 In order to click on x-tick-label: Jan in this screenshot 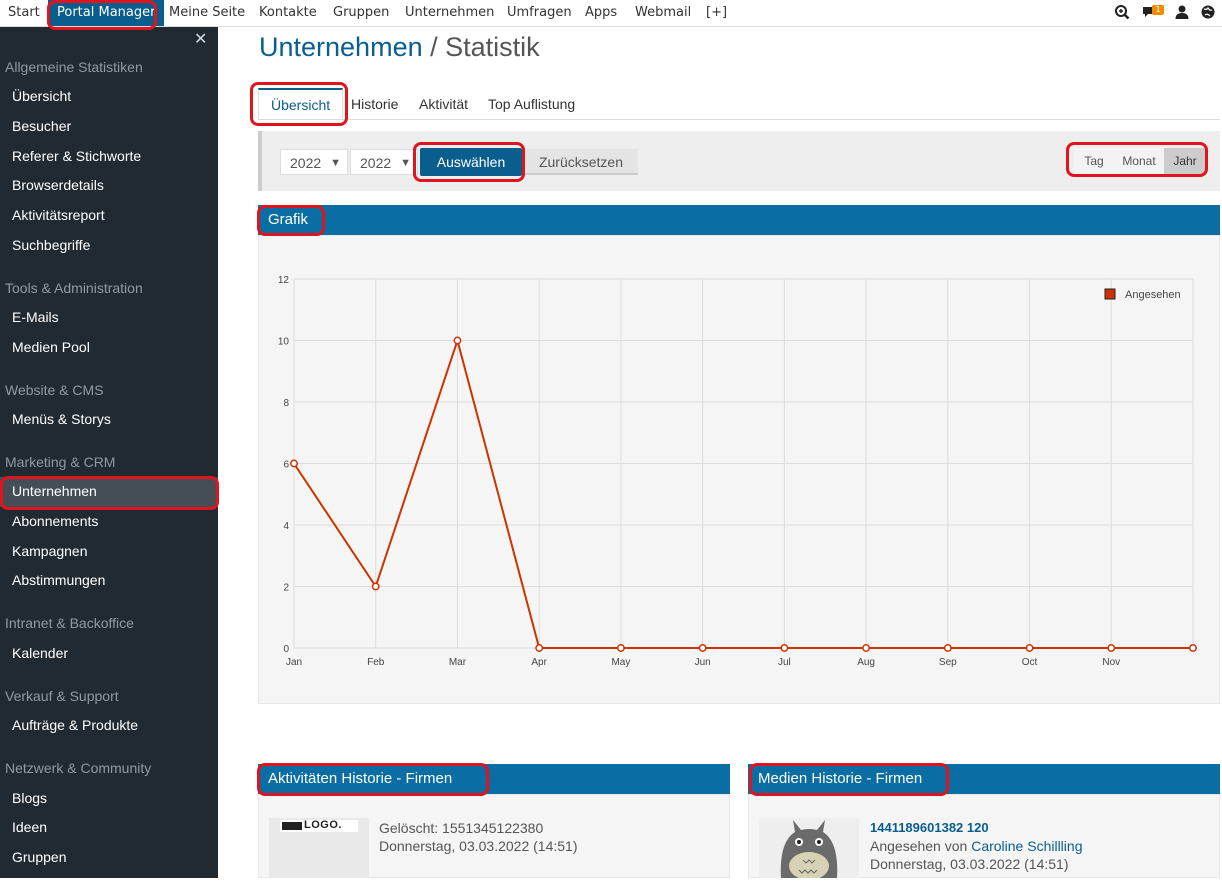, I will do `click(294, 662)`.